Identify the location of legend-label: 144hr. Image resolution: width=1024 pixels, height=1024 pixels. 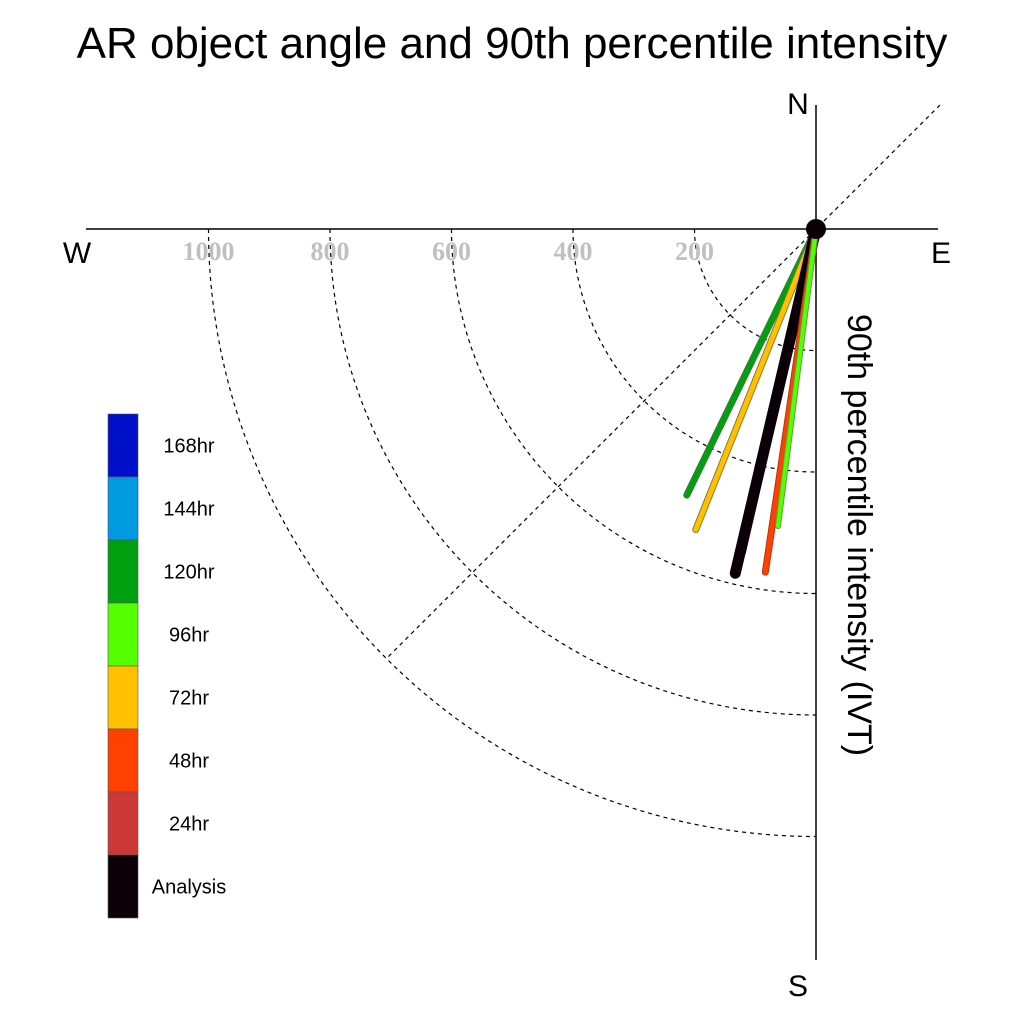
(188, 510).